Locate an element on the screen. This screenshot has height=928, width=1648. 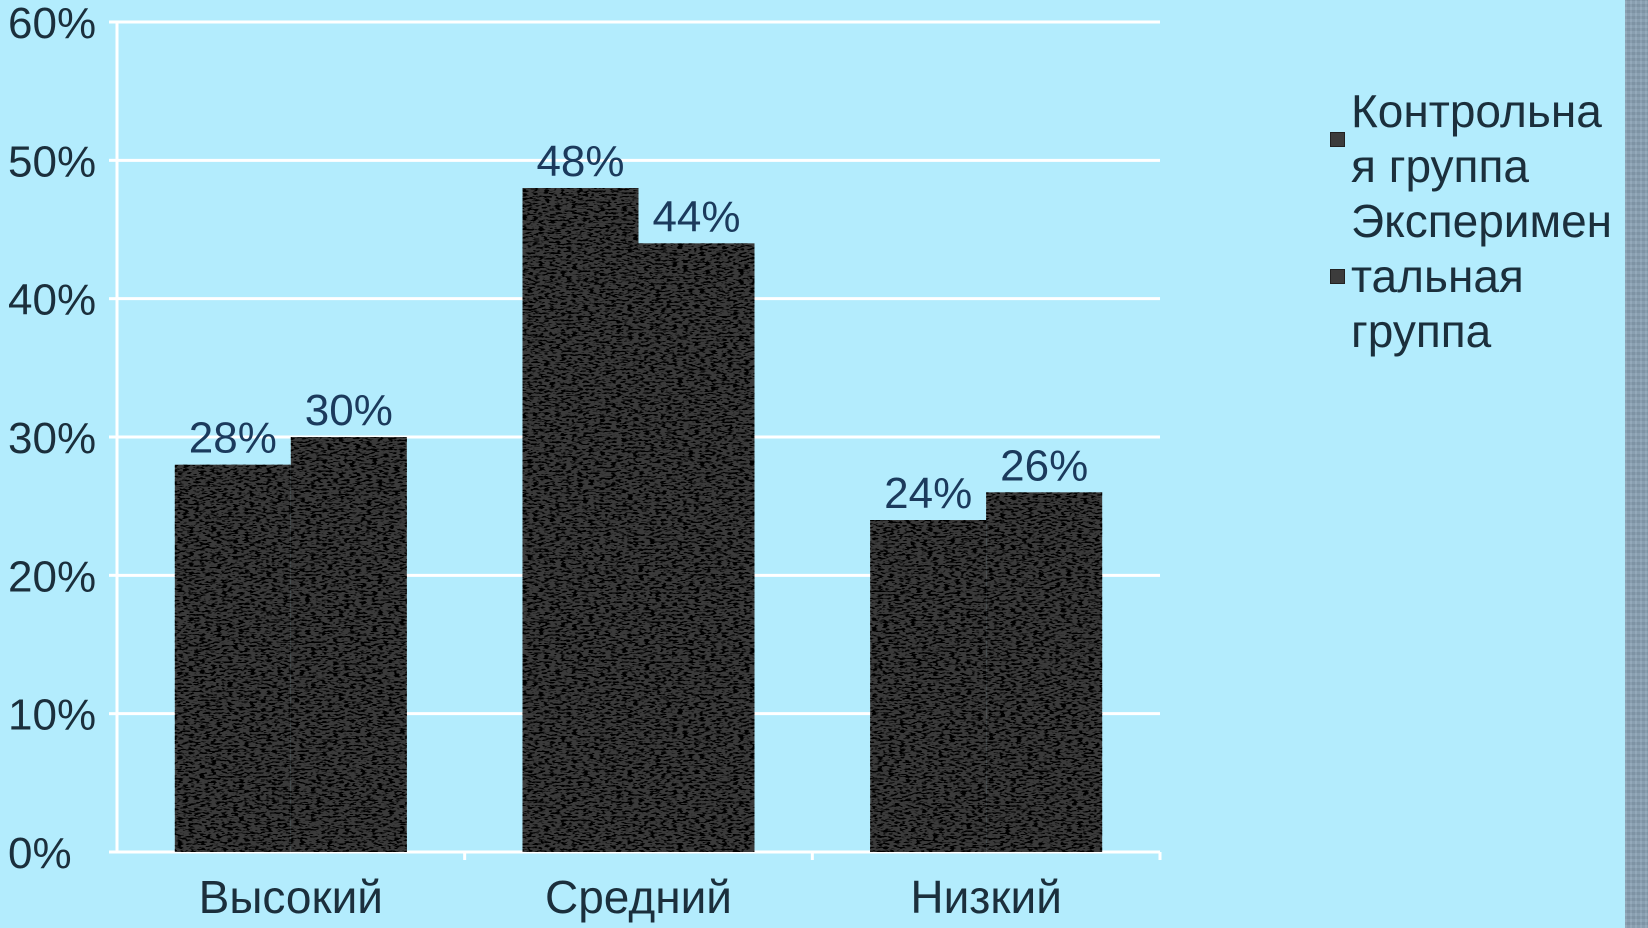
legend-item: Контрольна я группа is located at coordinates (1480, 139).